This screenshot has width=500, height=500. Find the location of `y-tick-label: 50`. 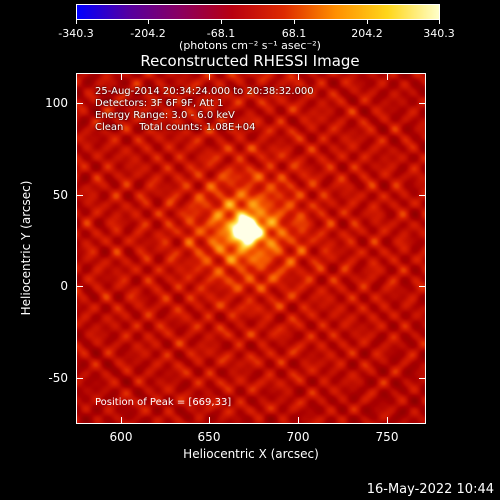

y-tick-label: 50 is located at coordinates (60, 195).